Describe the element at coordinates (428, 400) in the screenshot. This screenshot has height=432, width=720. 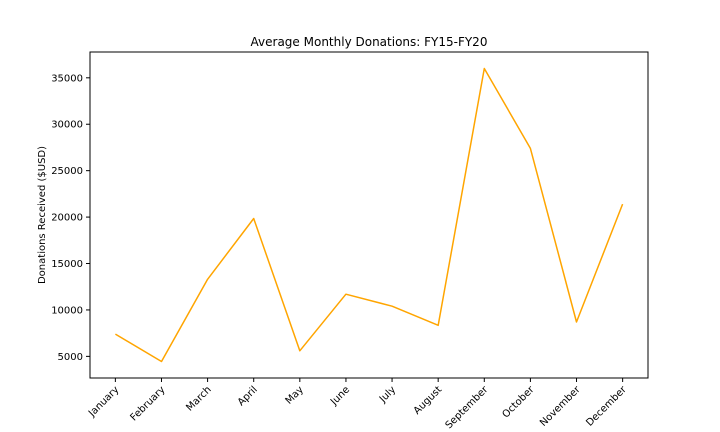
I see `x-tick-label-august: August` at that location.